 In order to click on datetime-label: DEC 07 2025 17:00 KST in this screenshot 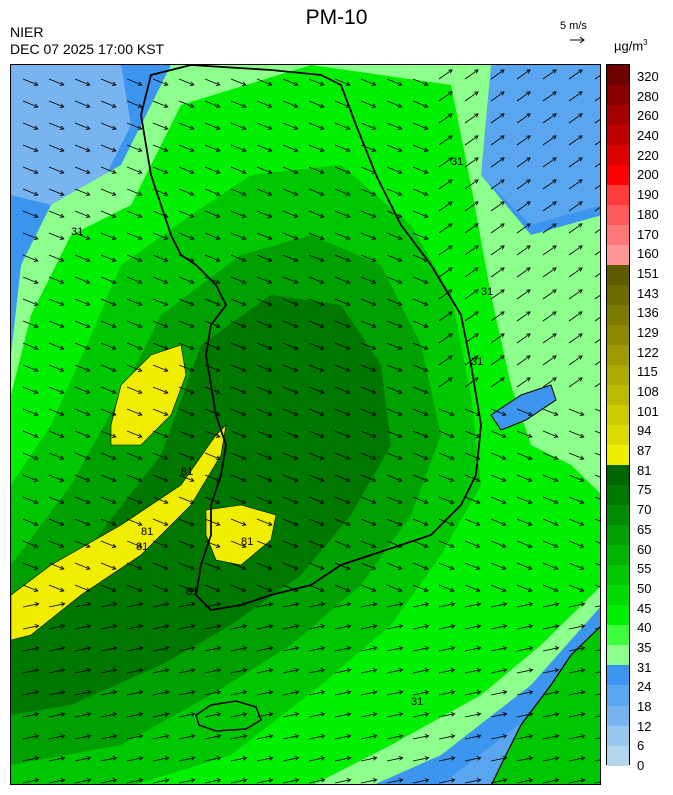, I will do `click(87, 49)`.